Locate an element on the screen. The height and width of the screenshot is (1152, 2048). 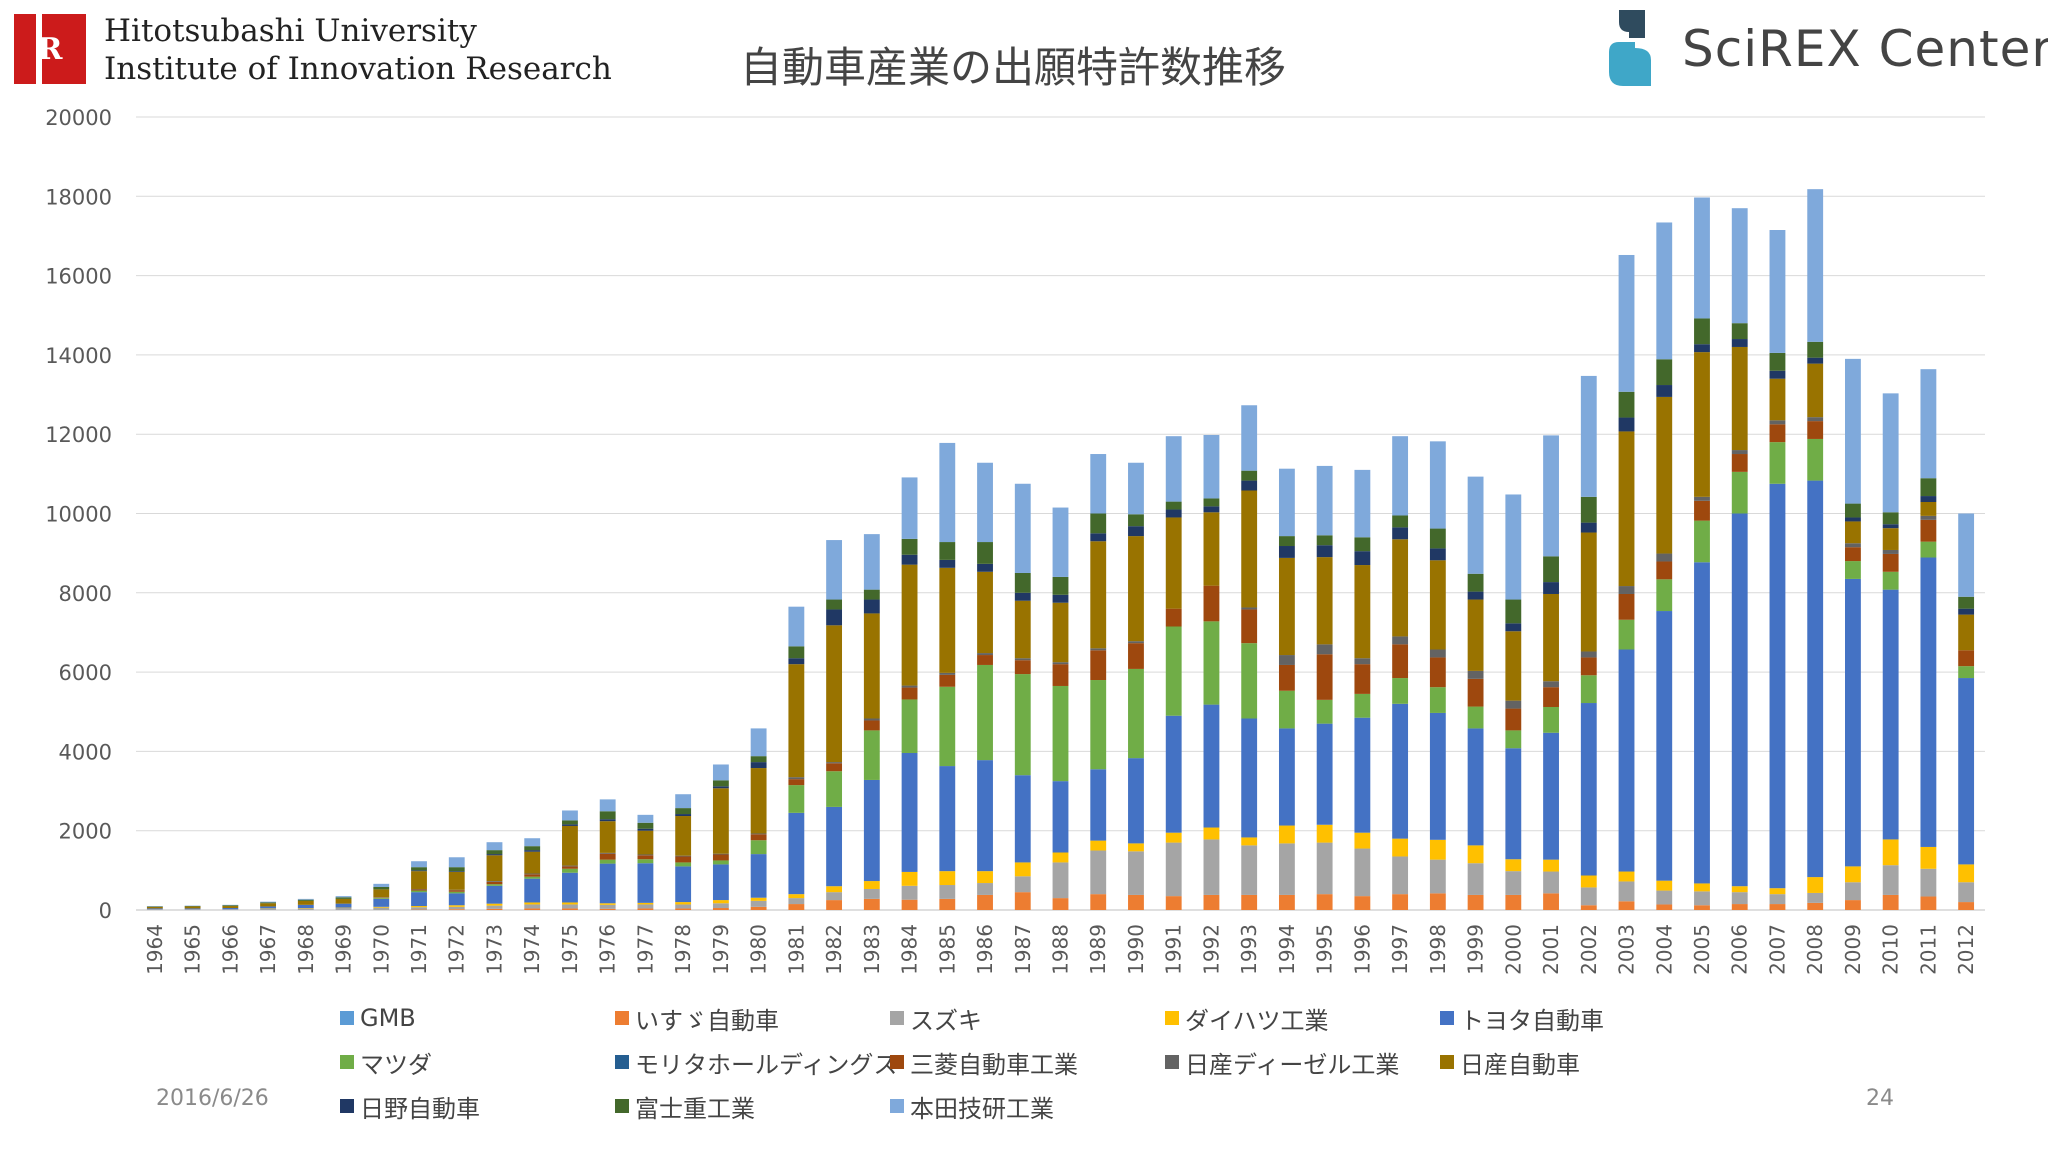
x-tick-label: 1964 is located at coordinates (155, 949).